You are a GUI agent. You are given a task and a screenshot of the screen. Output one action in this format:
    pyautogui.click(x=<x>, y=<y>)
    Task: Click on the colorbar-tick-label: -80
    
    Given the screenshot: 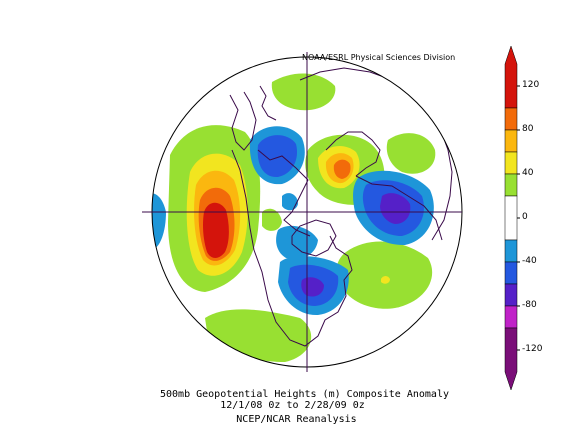 What is the action you would take?
    pyautogui.click(x=529, y=305)
    